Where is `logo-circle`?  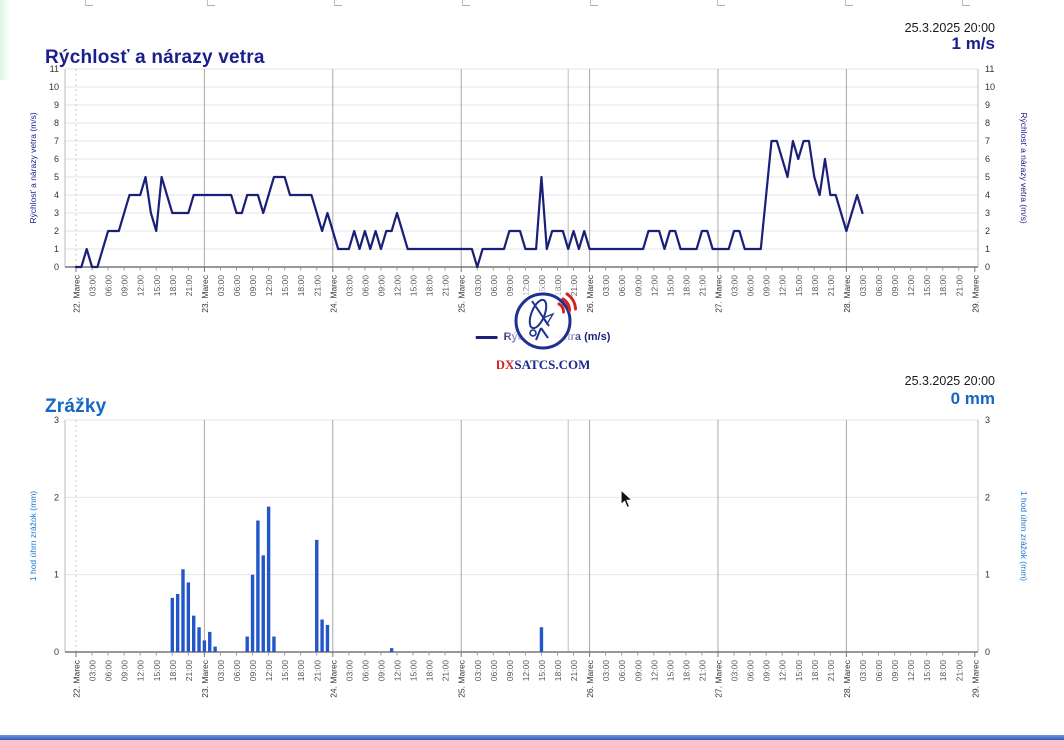 logo-circle is located at coordinates (543, 321).